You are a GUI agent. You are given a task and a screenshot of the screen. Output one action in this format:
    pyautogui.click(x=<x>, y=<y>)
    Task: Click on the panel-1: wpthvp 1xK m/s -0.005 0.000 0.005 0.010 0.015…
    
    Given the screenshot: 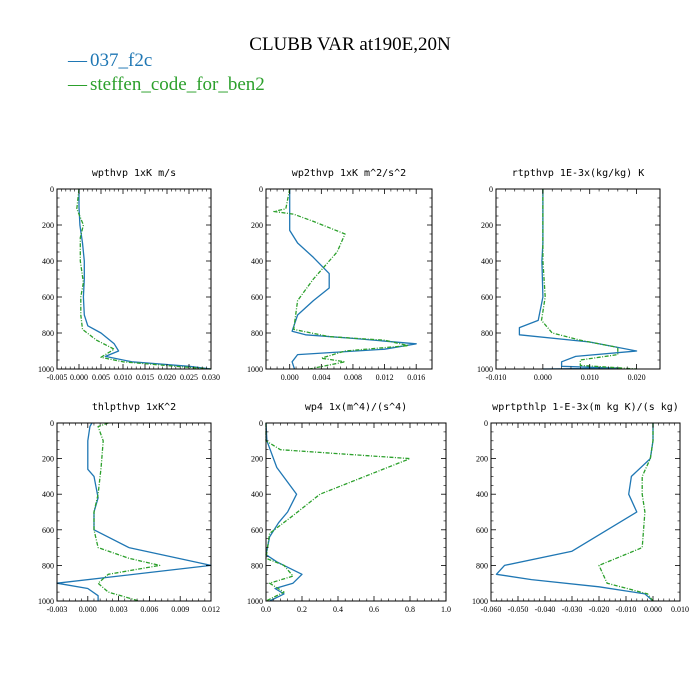 What is the action you would take?
    pyautogui.click(x=129, y=275)
    